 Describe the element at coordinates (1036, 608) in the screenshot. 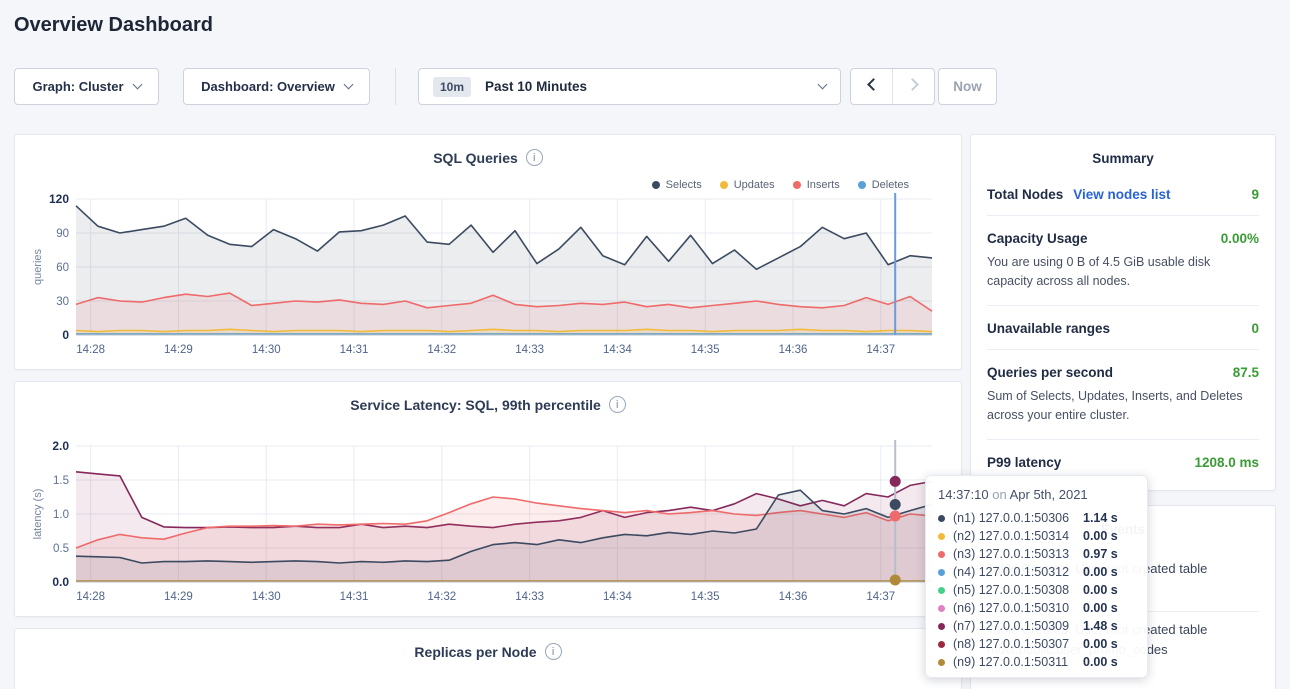

I see `tooltip-row-n6: (n6) 127.0.0.1:50310 0.00 s` at that location.